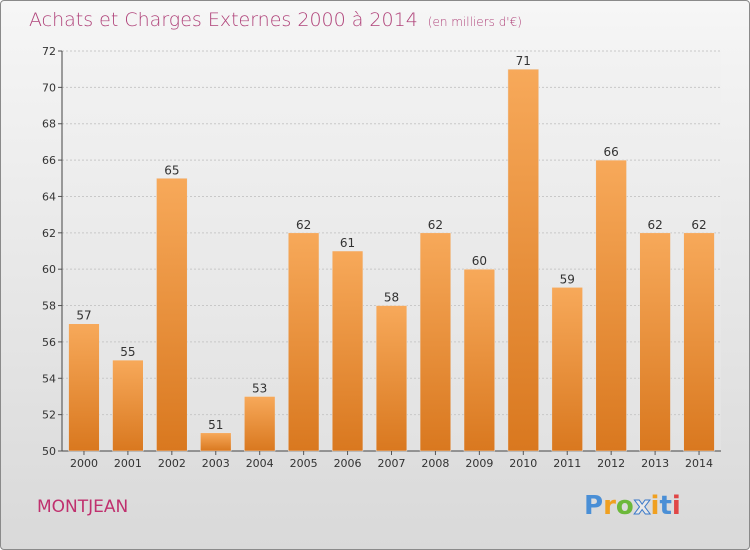 The width and height of the screenshot is (750, 550). Describe the element at coordinates (49, 451) in the screenshot. I see `y-tick-label: 50` at that location.